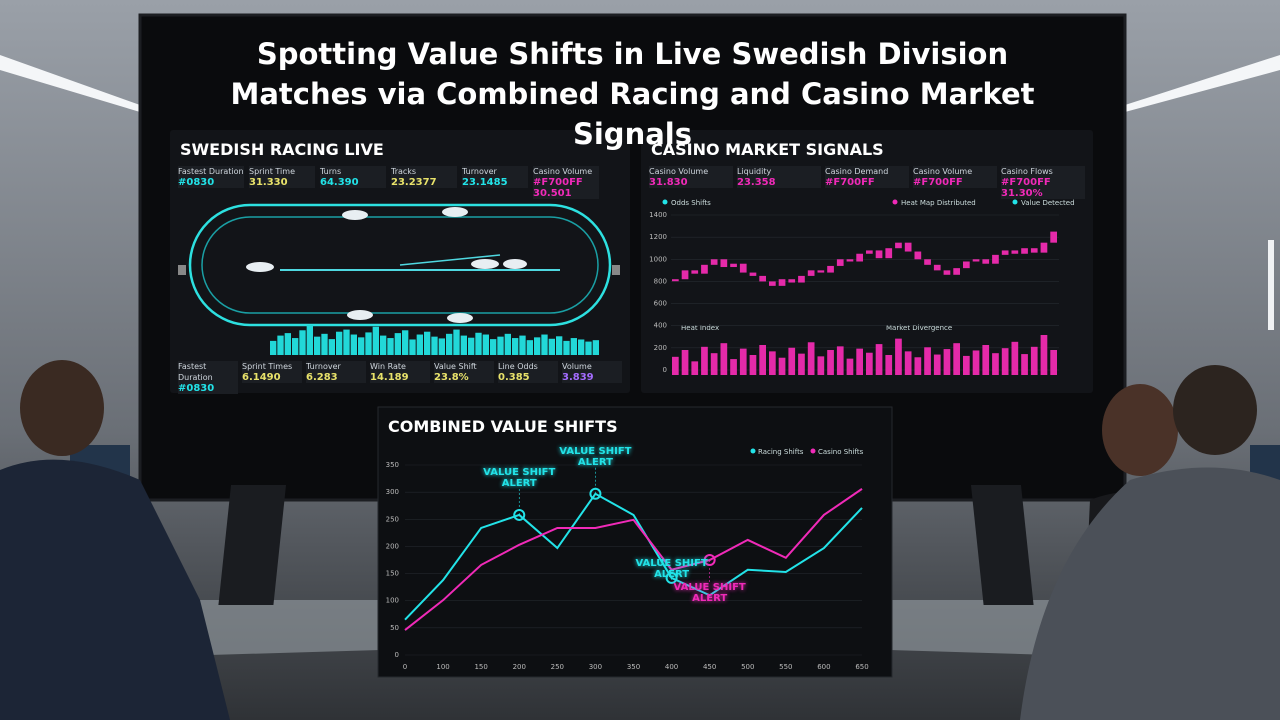 The image size is (1280, 720). What do you see at coordinates (514, 377) in the screenshot?
I see `stat-value: 0.385` at bounding box center [514, 377].